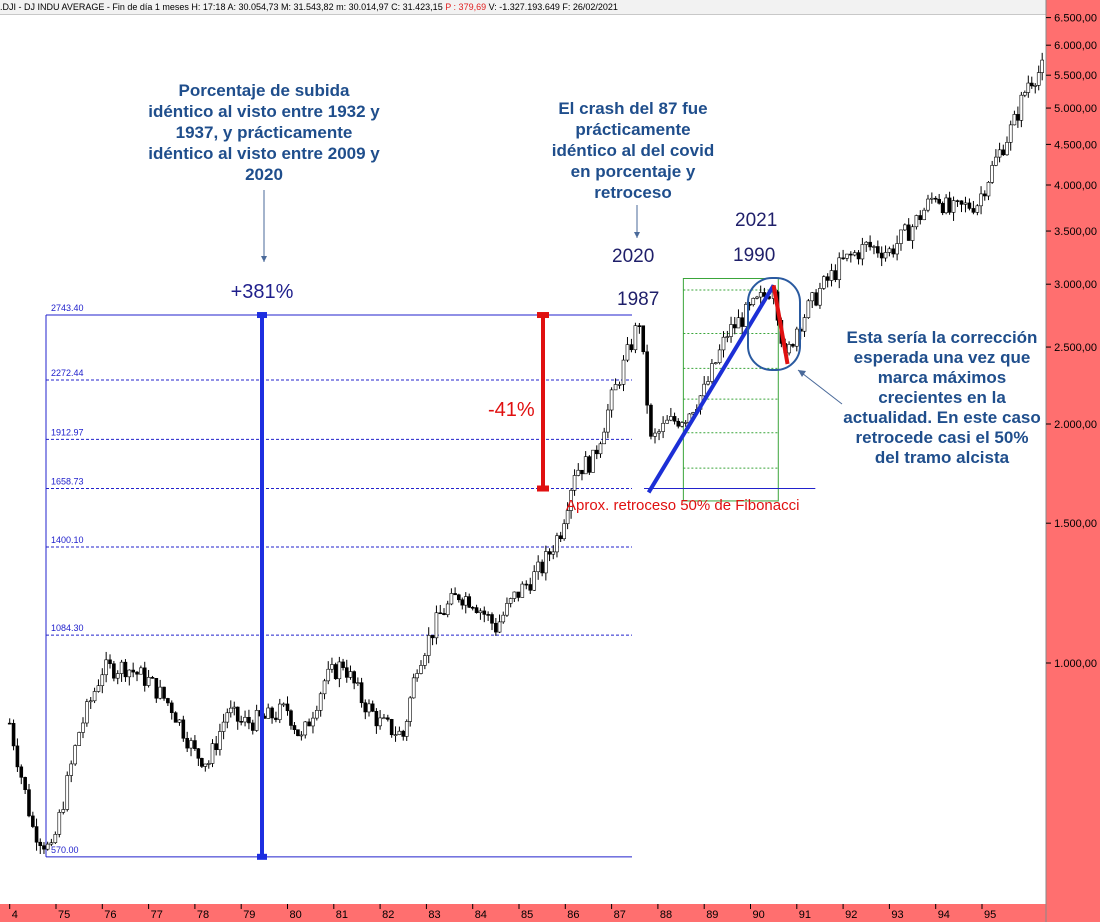 The height and width of the screenshot is (922, 1100). What do you see at coordinates (67, 308) in the screenshot?
I see `fib-level-label: 2743.40` at bounding box center [67, 308].